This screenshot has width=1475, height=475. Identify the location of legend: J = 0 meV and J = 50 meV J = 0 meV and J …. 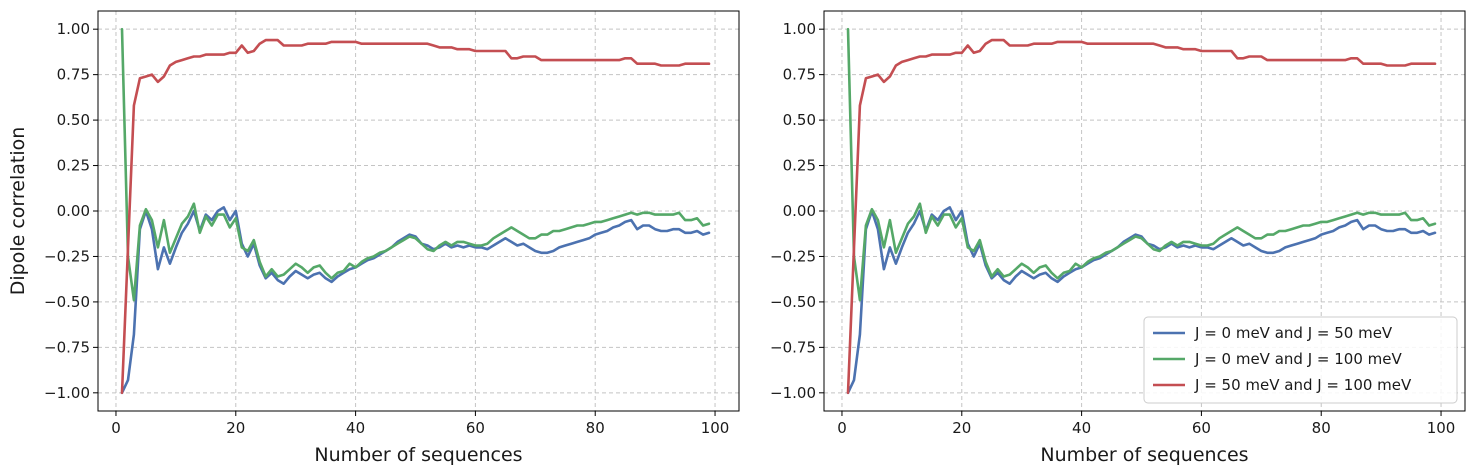
(1300, 360).